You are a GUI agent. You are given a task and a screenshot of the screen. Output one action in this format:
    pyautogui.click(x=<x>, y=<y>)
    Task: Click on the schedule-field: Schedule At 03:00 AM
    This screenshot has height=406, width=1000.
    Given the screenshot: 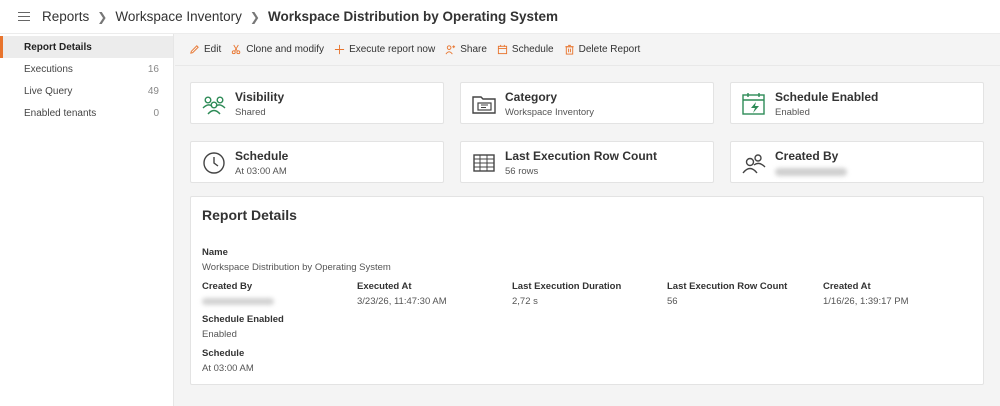 What is the action you would take?
    pyautogui.click(x=228, y=361)
    